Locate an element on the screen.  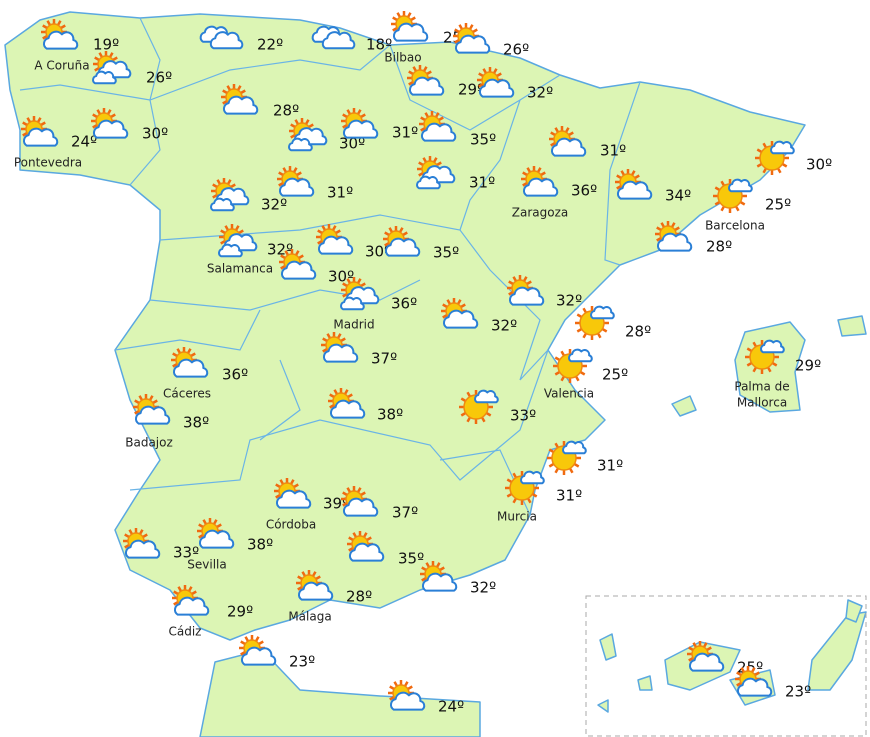
temperature: 24º is located at coordinates (451, 707).